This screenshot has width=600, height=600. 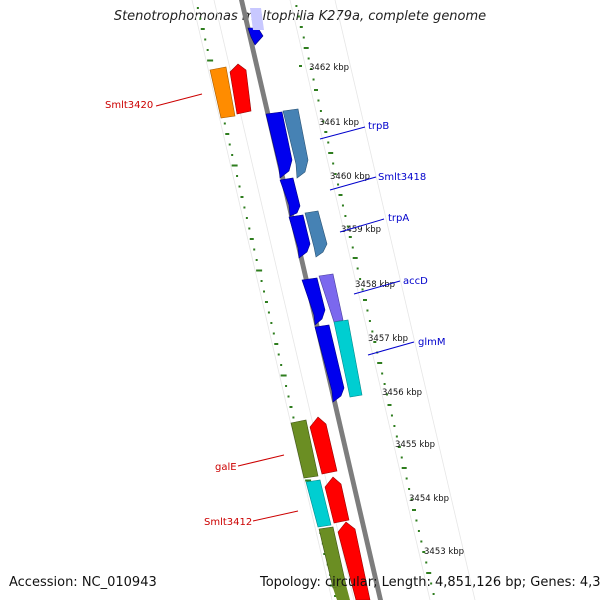 I want to click on label-galE: galE, so click(x=226, y=467).